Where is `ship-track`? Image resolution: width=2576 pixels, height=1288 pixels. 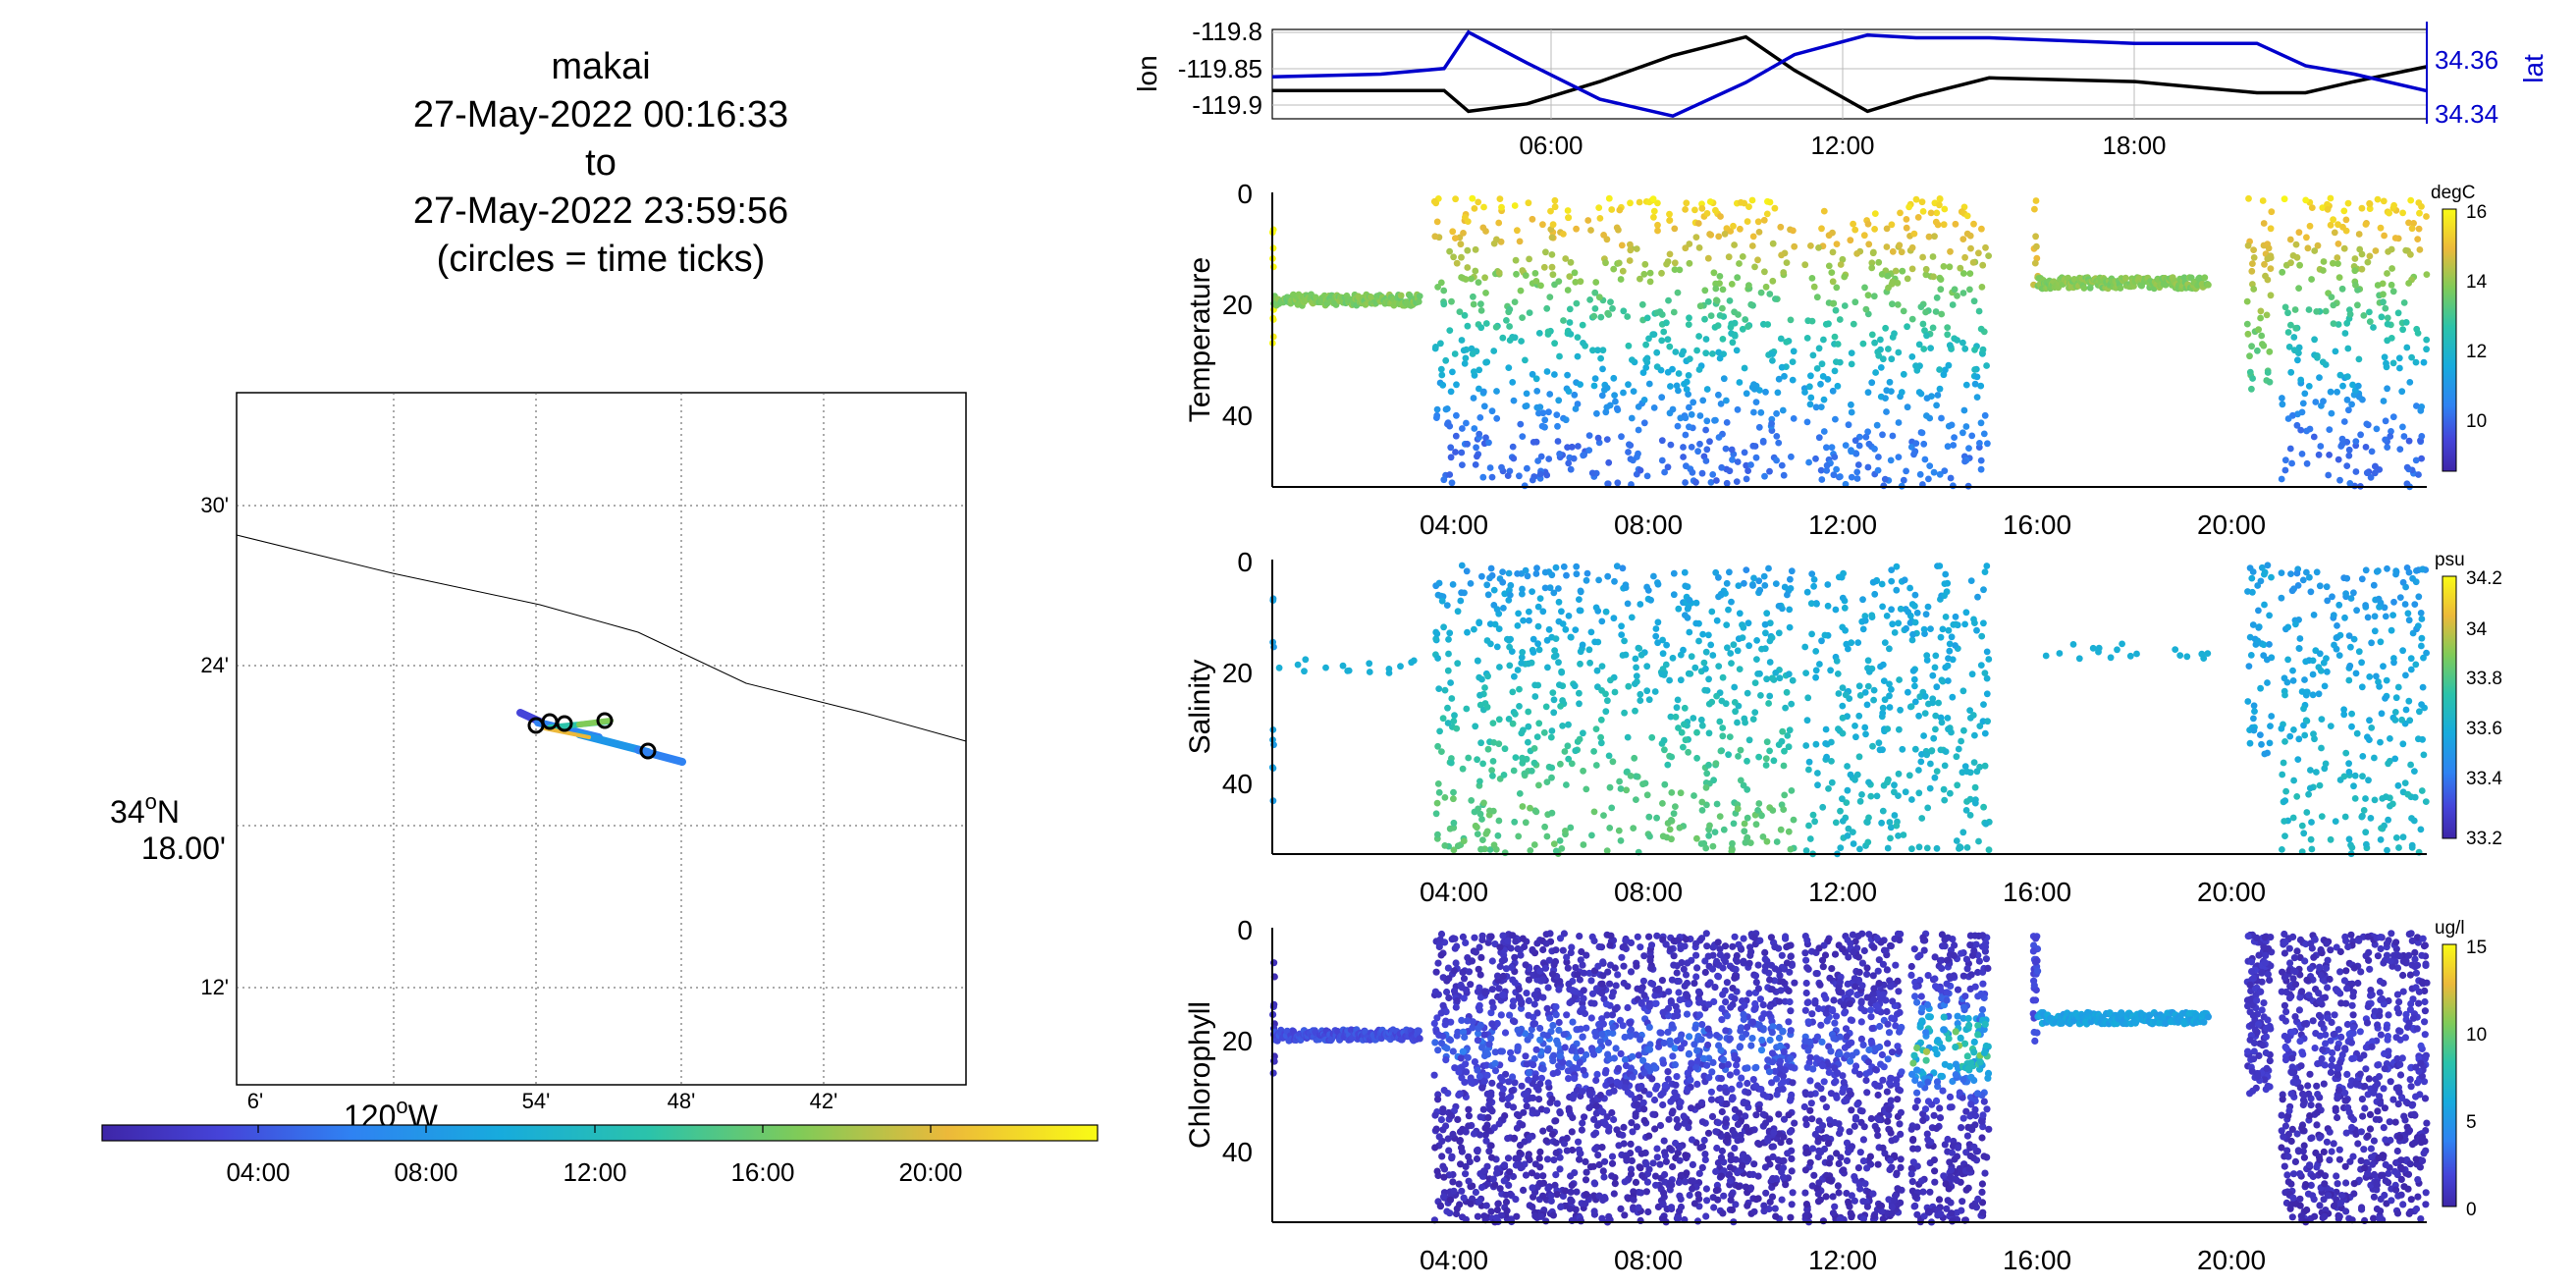
ship-track is located at coordinates (601, 737).